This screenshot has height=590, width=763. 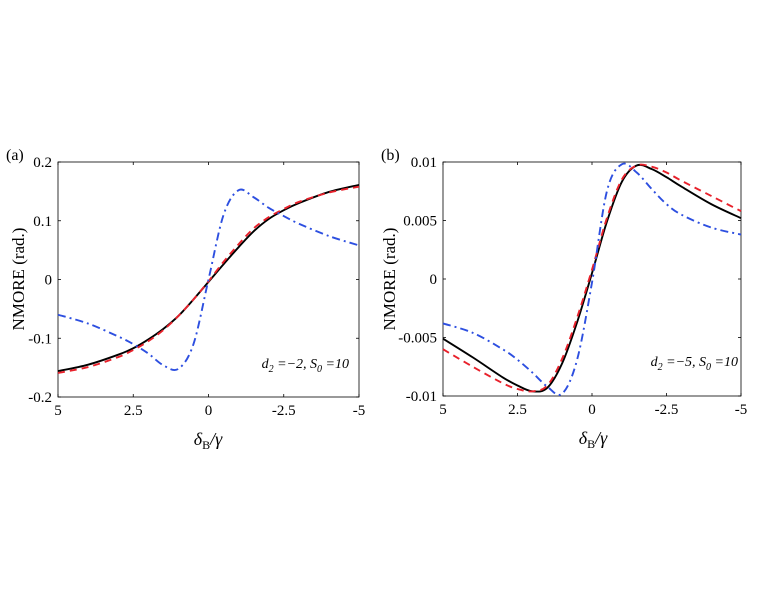 What do you see at coordinates (58, 411) in the screenshot?
I see `panel-a-x-tick-label: 5` at bounding box center [58, 411].